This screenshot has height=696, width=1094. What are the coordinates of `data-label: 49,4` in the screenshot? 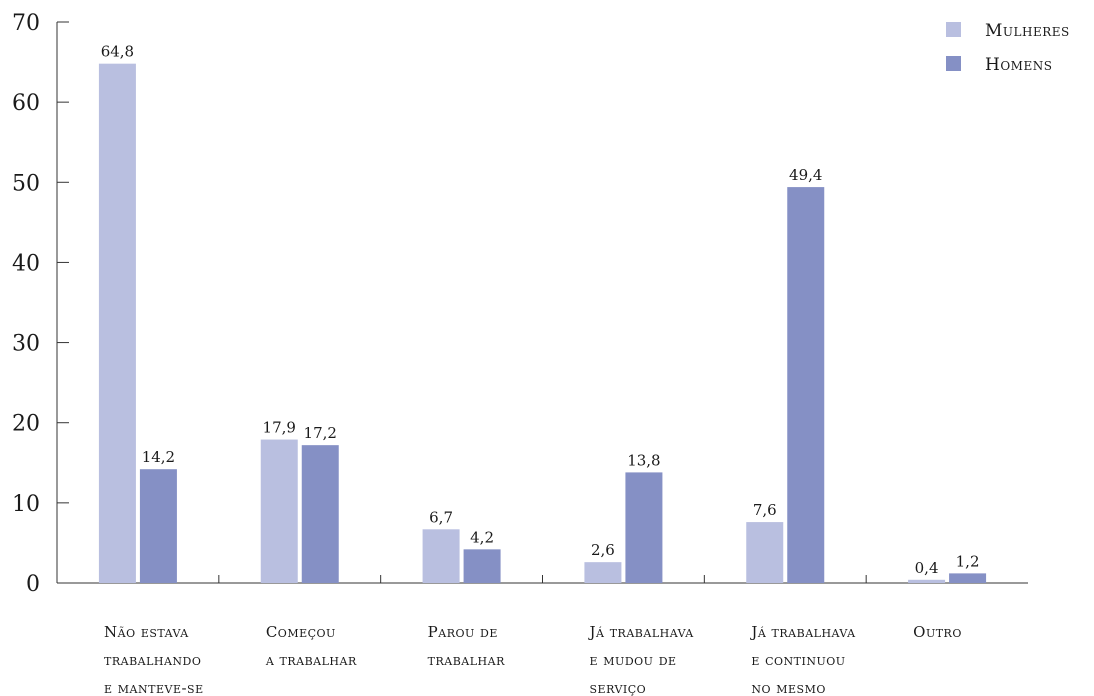 It's located at (805, 175).